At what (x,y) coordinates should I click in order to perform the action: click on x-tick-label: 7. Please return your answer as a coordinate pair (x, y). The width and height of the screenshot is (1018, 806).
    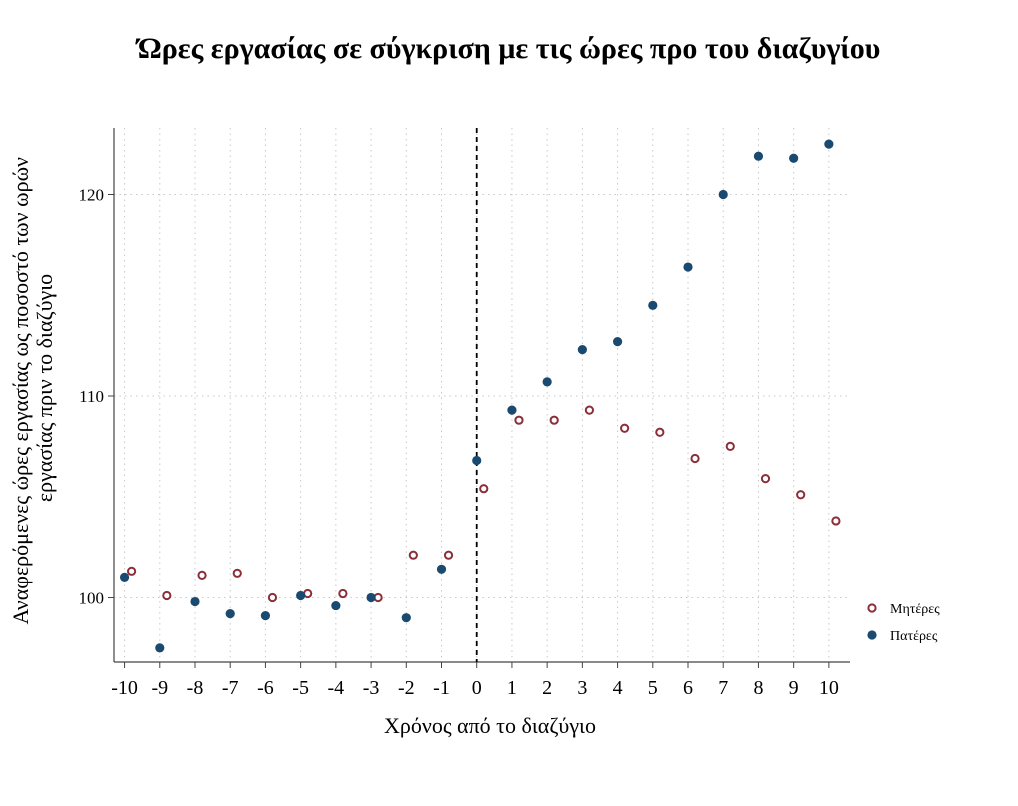
    Looking at the image, I should click on (723, 688).